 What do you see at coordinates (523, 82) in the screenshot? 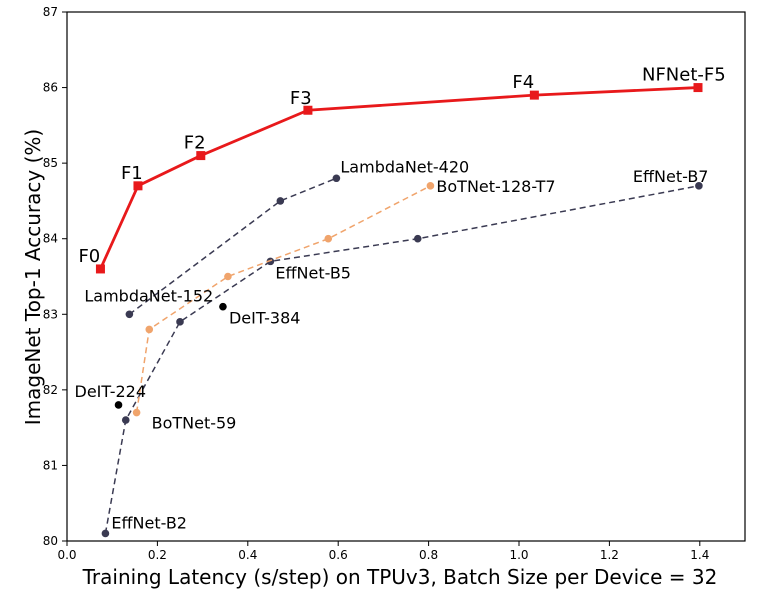
I see `point-label-nfnet: F4` at bounding box center [523, 82].